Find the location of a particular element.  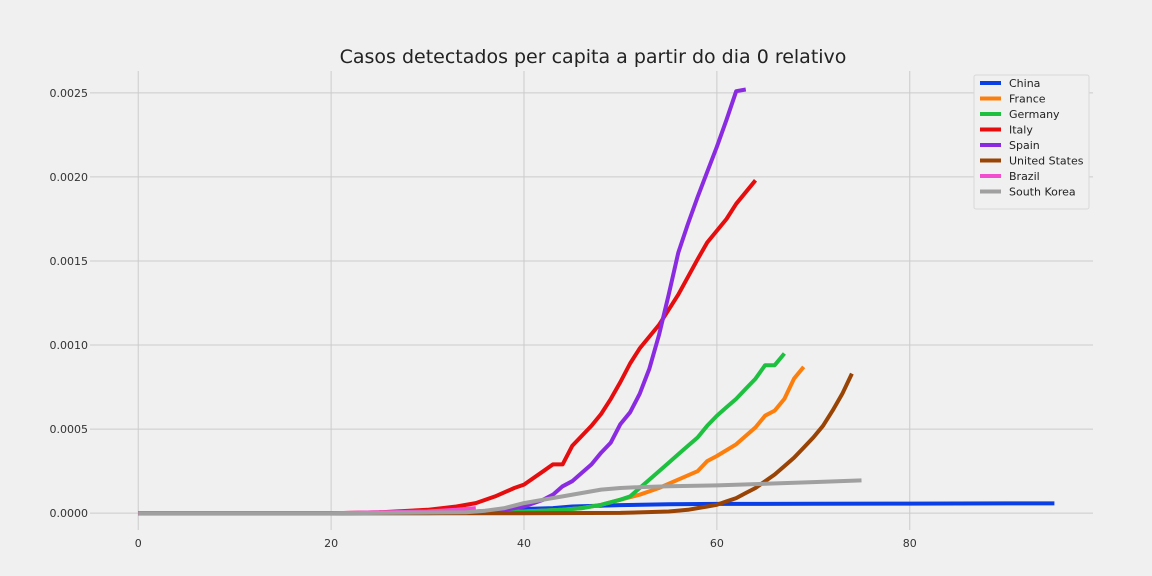

y-tick-label: 0.0015 is located at coordinates (69, 261).